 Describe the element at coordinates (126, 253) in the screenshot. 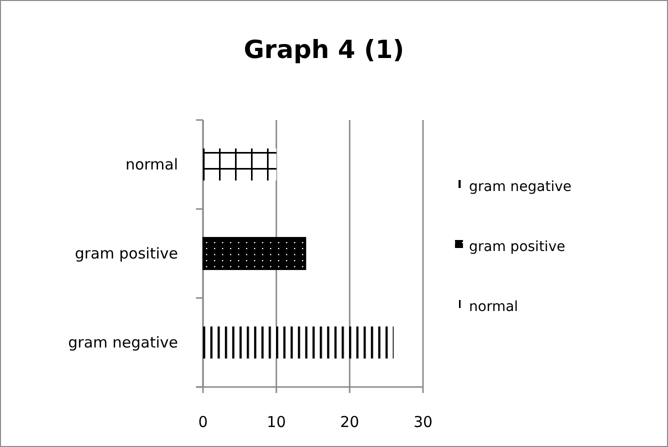

I see `y-tick-label: gram positive` at that location.